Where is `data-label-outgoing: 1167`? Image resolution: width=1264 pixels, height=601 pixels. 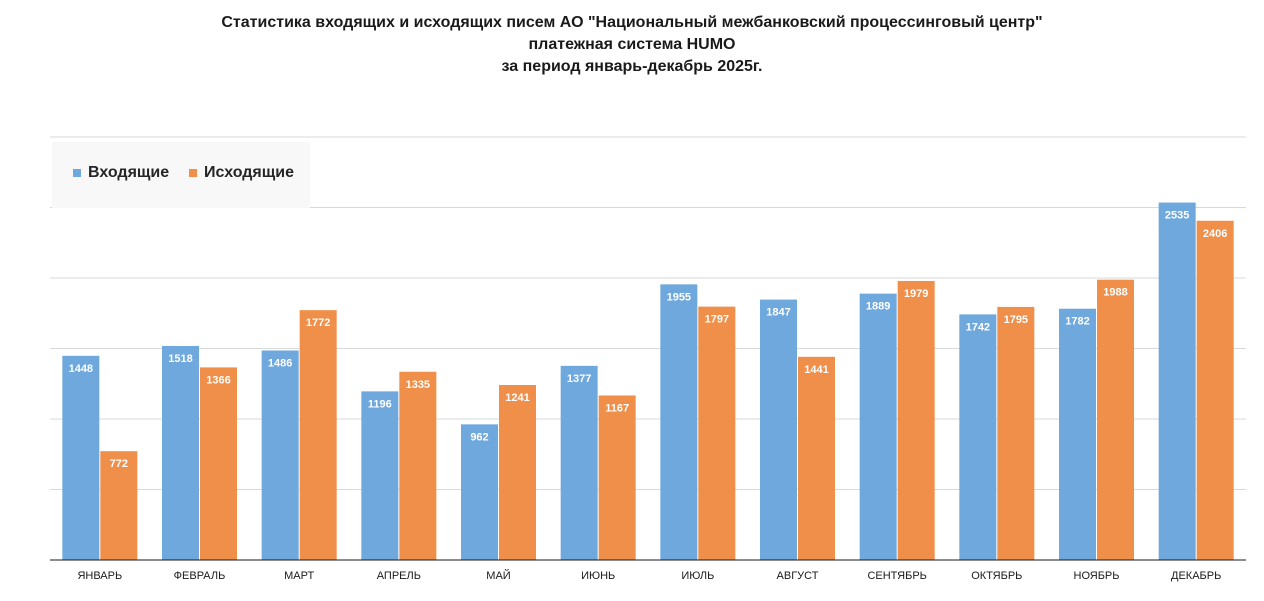
data-label-outgoing: 1167 is located at coordinates (617, 408).